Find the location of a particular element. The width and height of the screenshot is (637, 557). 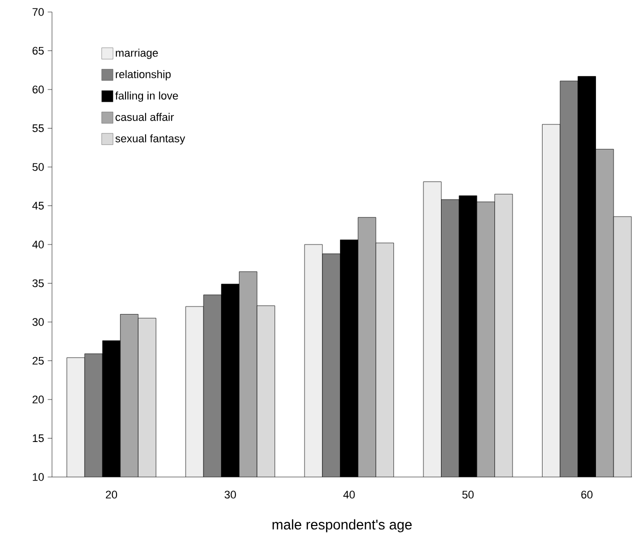

legend-label: falling in love is located at coordinates (146, 97).